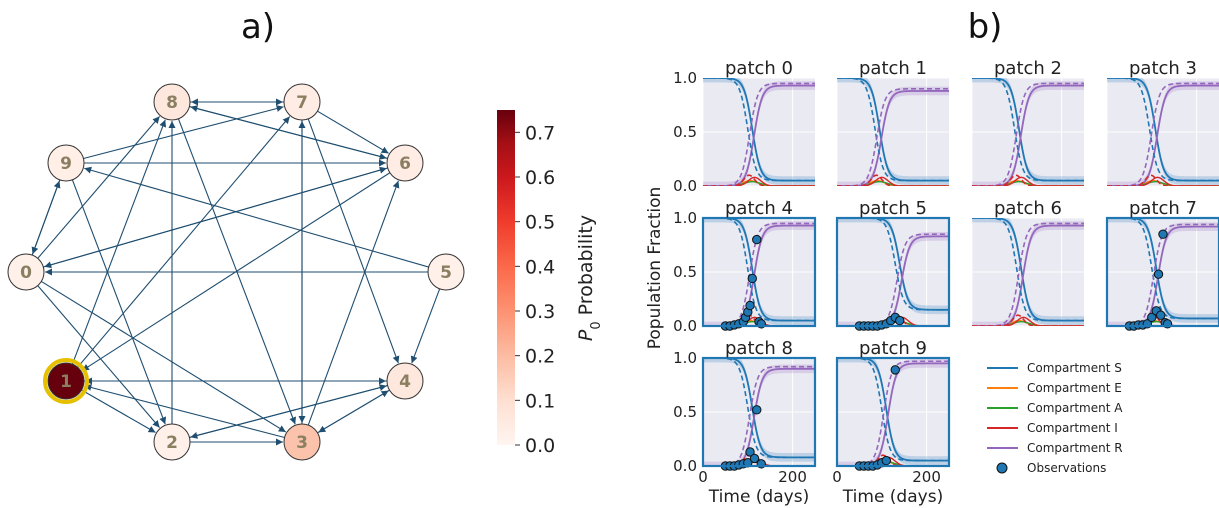 This screenshot has width=1219, height=508. I want to click on patch-title: patch 8, so click(759, 348).